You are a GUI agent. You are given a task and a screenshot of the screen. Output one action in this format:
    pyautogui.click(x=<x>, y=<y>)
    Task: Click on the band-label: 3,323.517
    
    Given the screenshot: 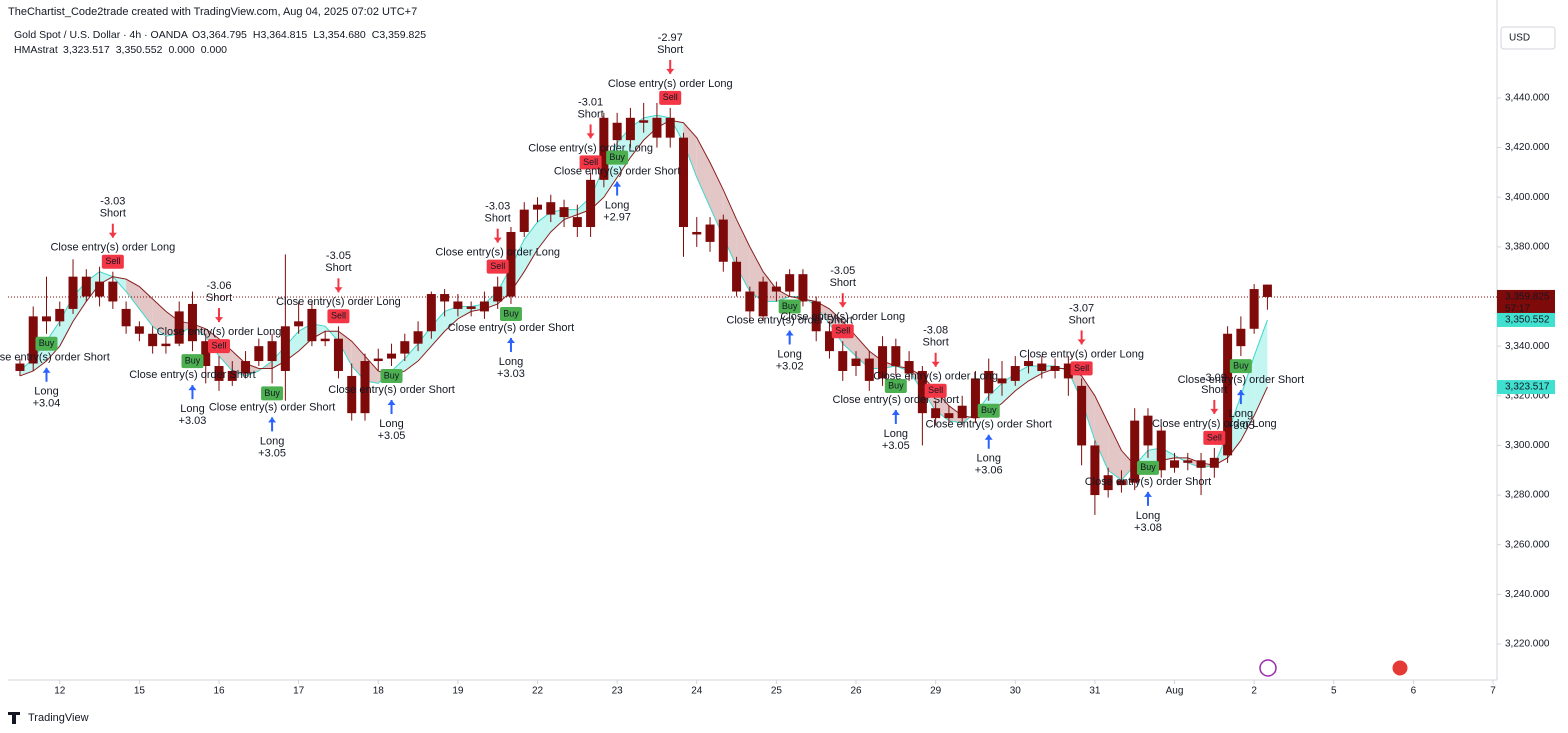 What is the action you would take?
    pyautogui.click(x=1527, y=387)
    